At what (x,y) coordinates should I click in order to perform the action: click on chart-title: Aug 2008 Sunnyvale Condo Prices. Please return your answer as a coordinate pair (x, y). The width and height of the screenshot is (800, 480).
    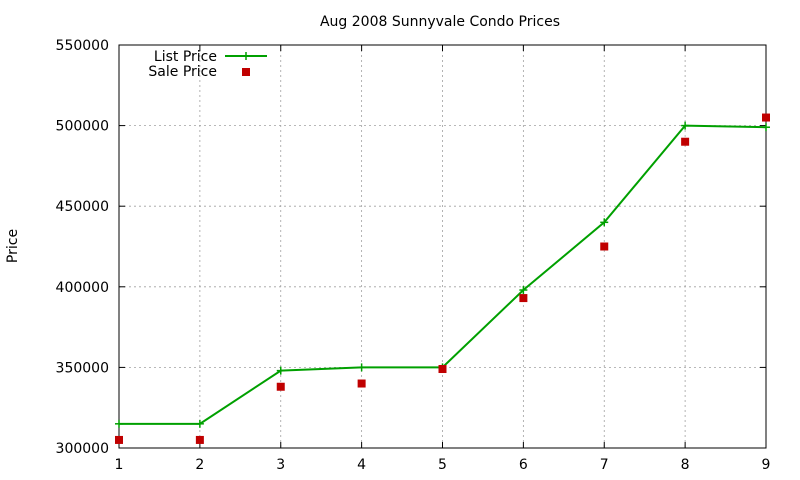
    Looking at the image, I should click on (440, 22).